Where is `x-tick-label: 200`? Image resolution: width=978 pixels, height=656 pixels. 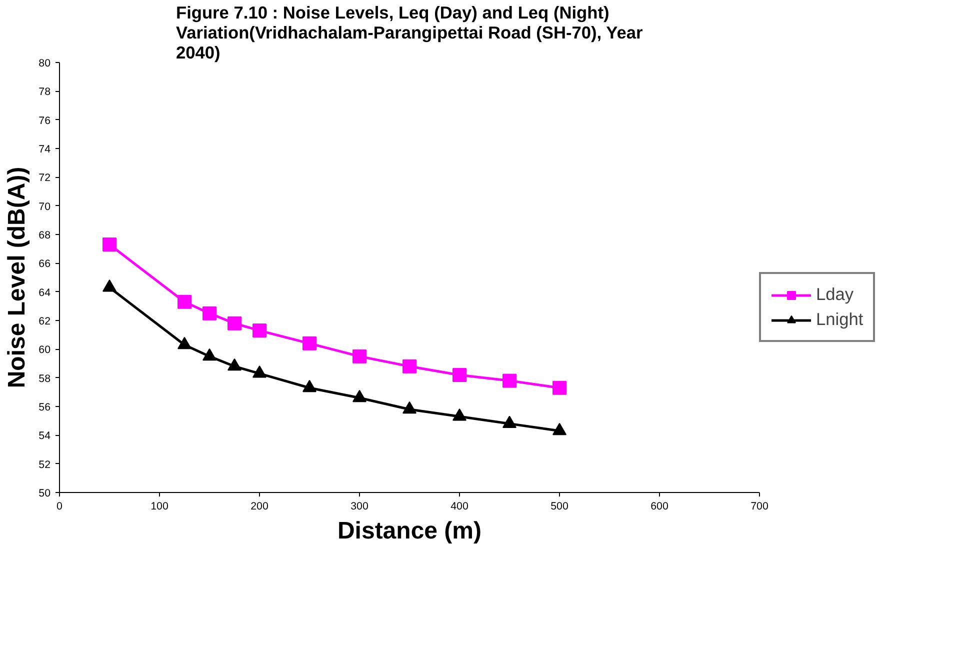
x-tick-label: 200 is located at coordinates (259, 506).